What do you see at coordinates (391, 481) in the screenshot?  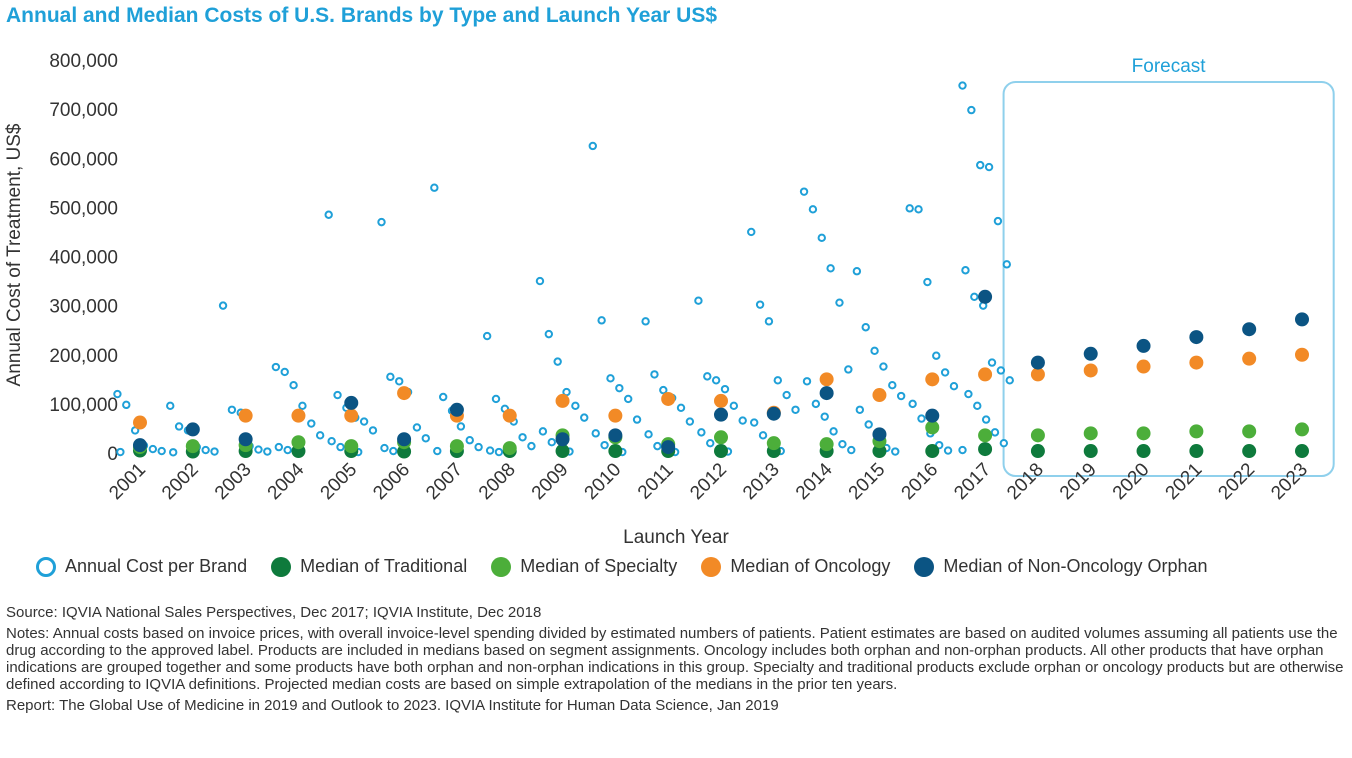 I see `x-tick-label: 2006` at bounding box center [391, 481].